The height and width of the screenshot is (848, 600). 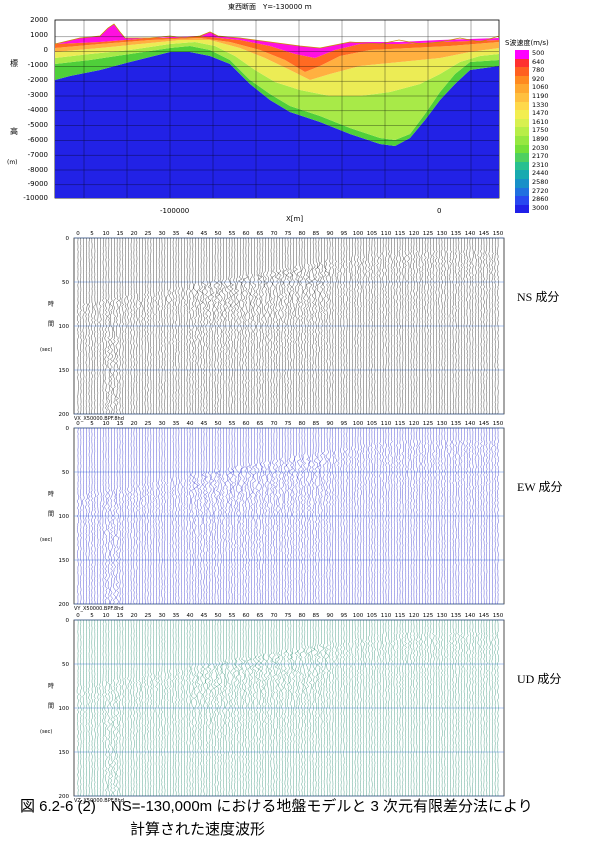 I want to click on trace-tick: 95, so click(x=344, y=234).